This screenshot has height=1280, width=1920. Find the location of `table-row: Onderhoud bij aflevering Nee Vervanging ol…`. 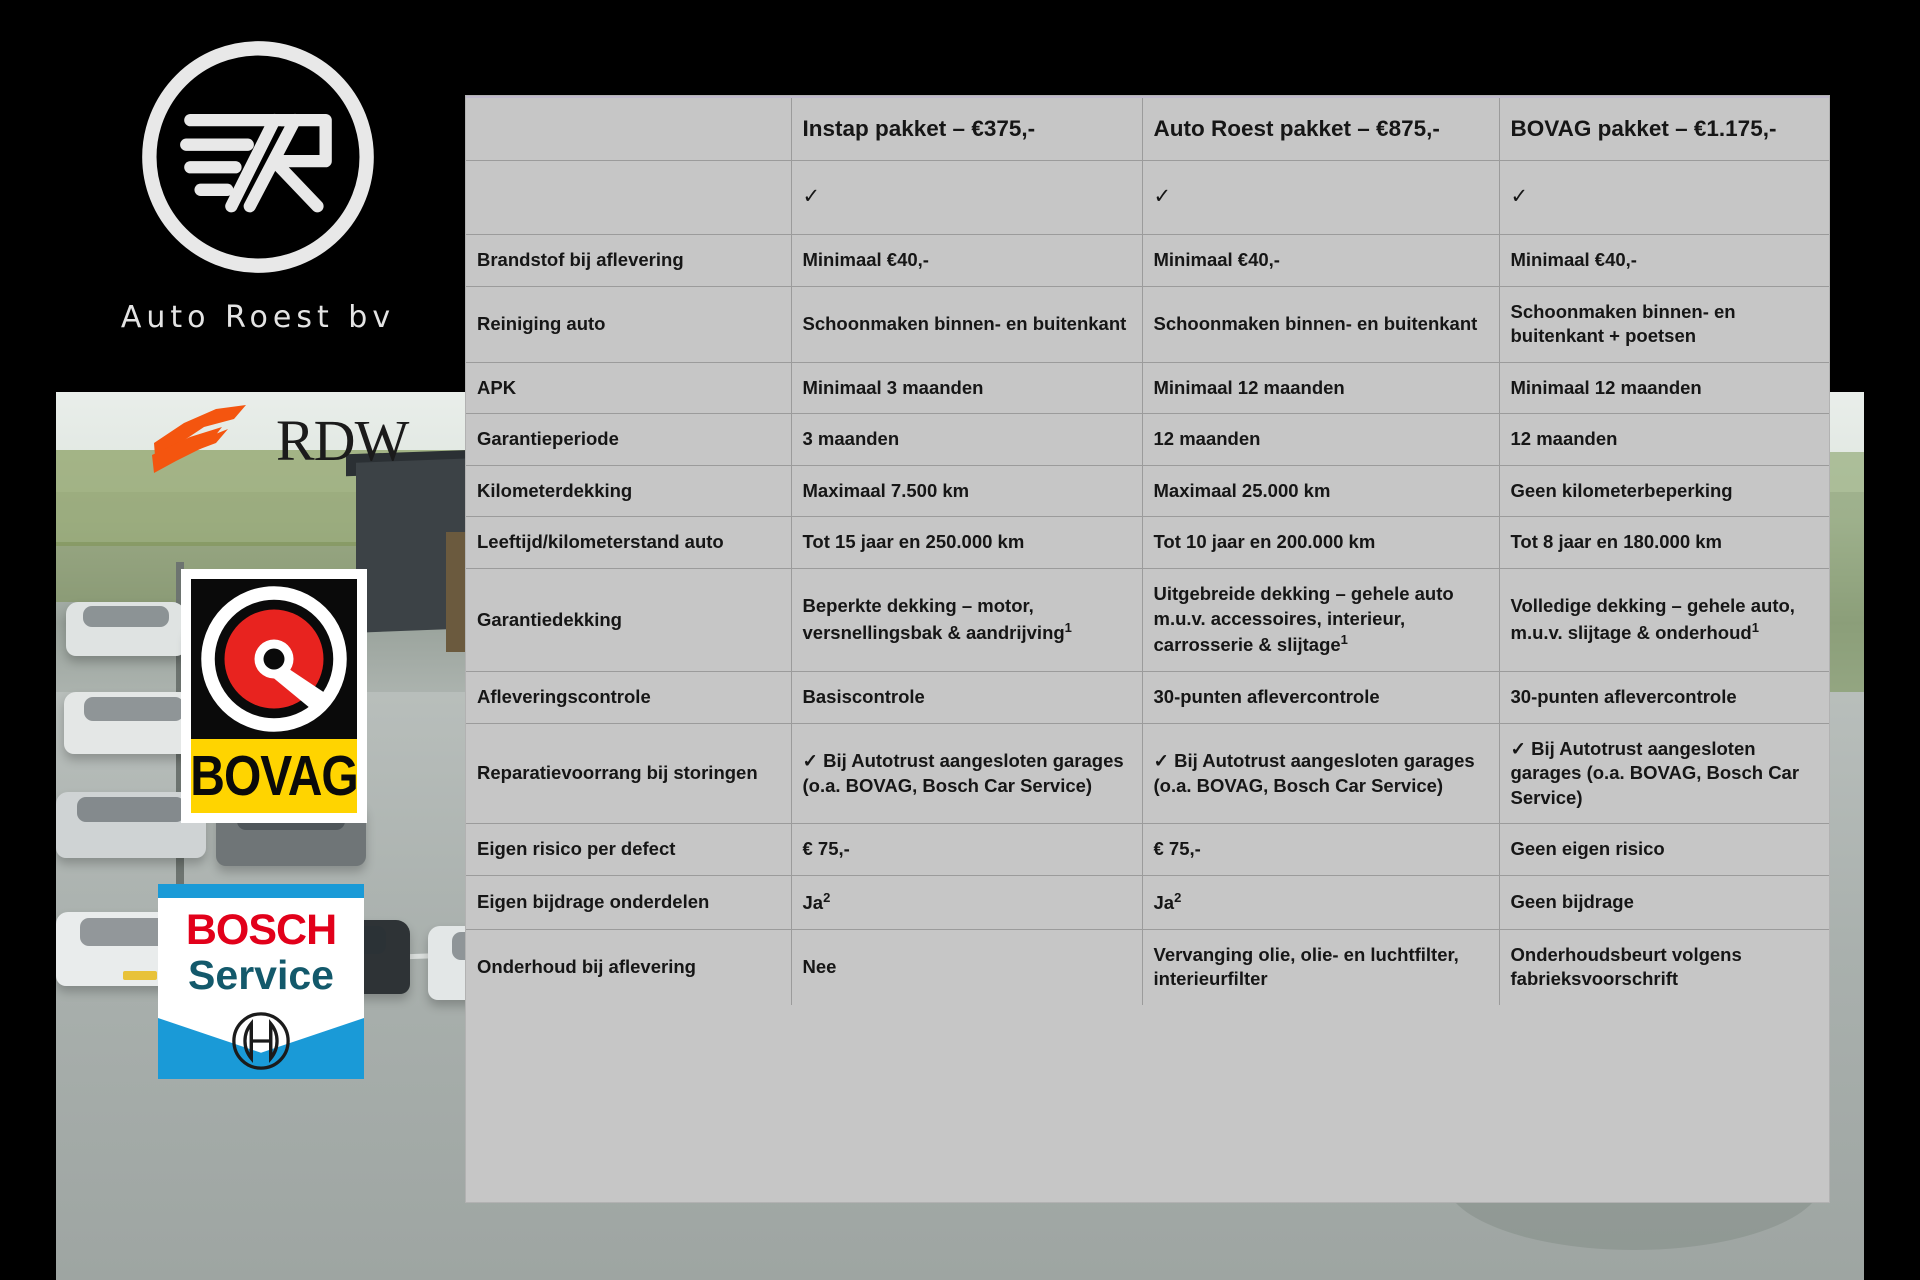

table-row: Onderhoud bij aflevering Nee Vervanging ol… is located at coordinates (1147, 967).